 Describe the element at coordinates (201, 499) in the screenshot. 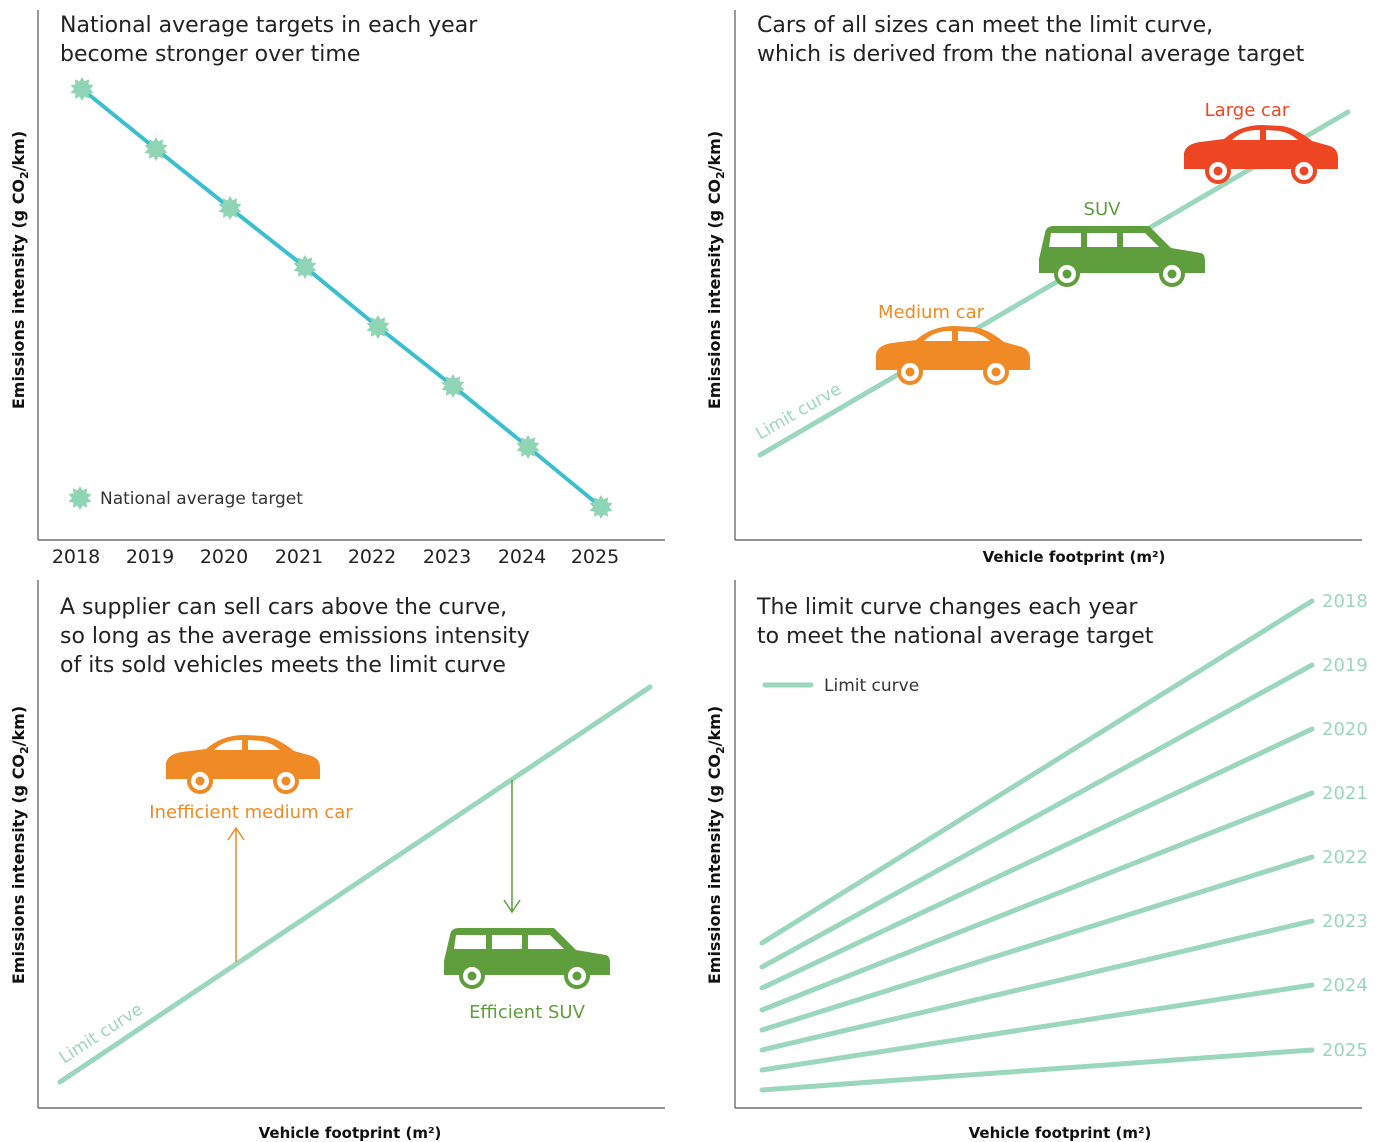

I see `legend-label: National average target` at that location.